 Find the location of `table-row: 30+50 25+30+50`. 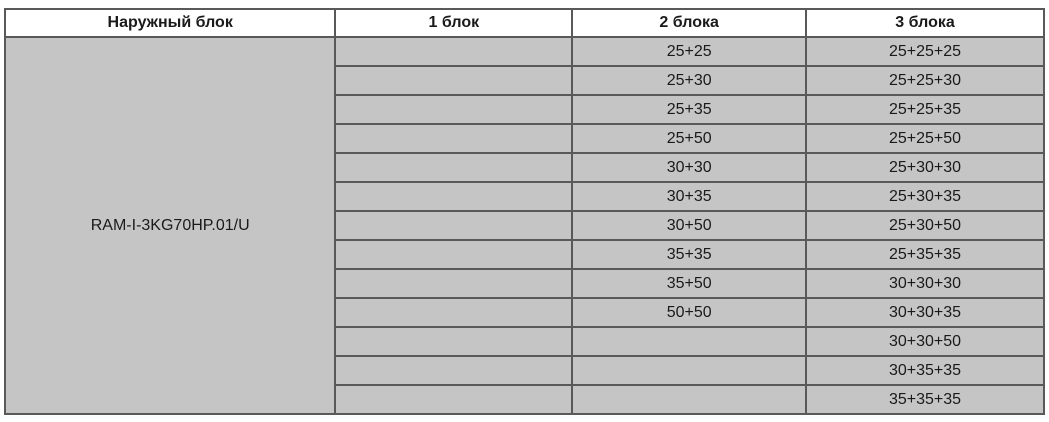

table-row: 30+50 25+30+50 is located at coordinates (525, 225).